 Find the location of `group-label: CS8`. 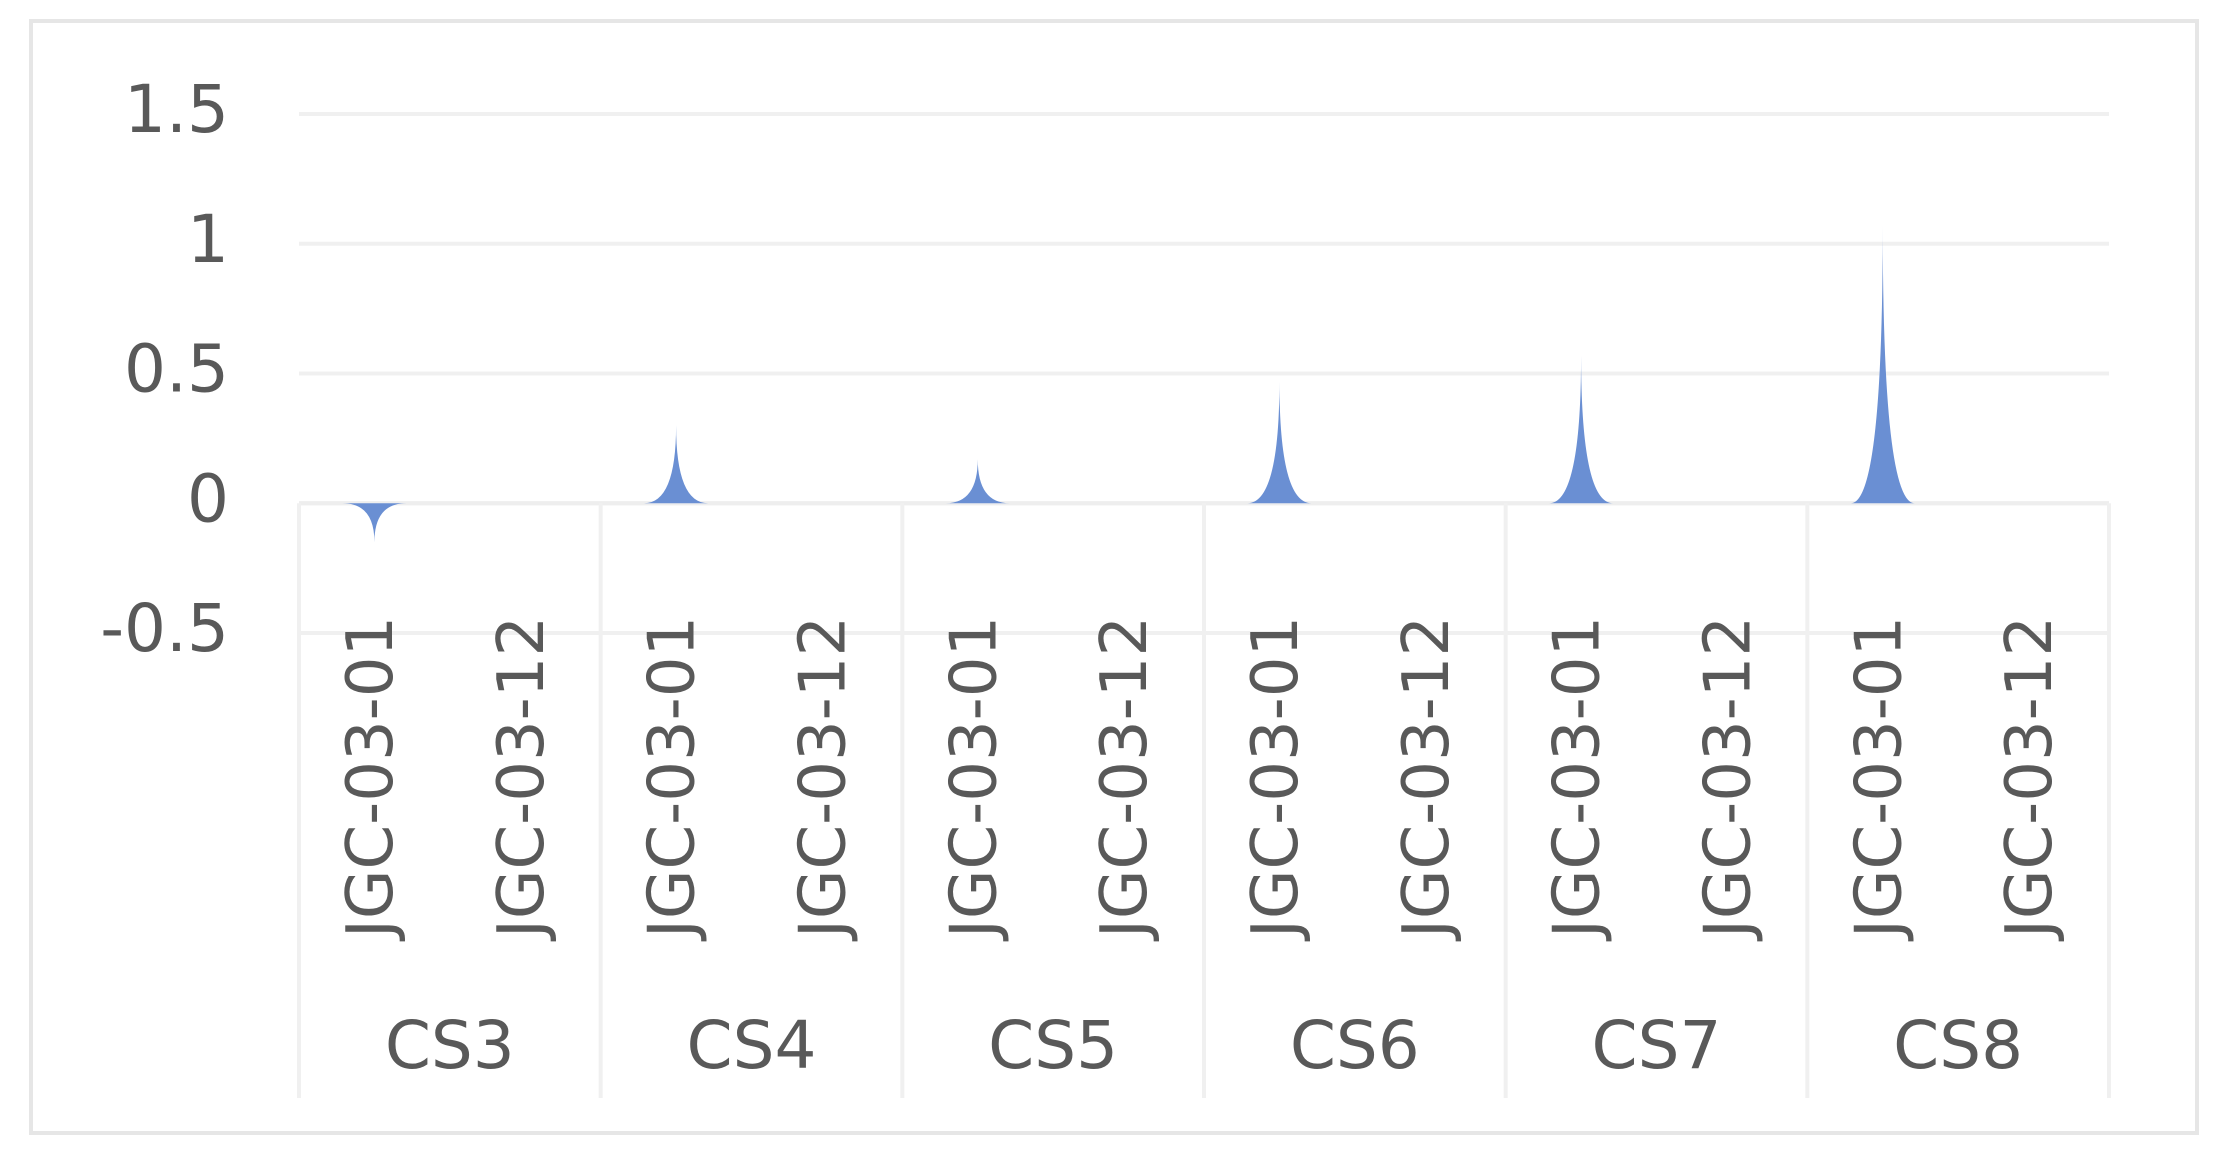

group-label: CS8 is located at coordinates (1958, 1045).